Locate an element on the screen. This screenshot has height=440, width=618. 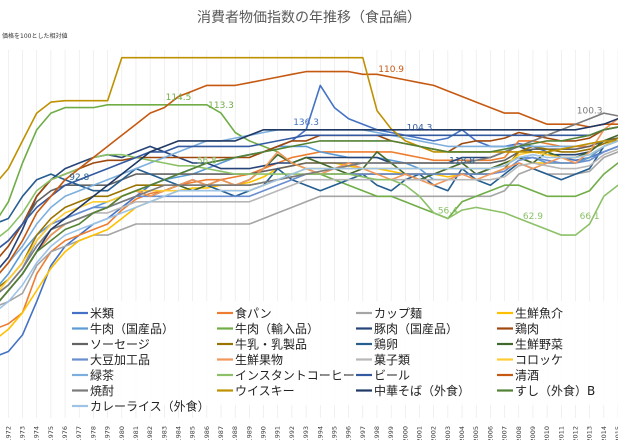
x-tick-label-1983: 1983 is located at coordinates (164, 433).